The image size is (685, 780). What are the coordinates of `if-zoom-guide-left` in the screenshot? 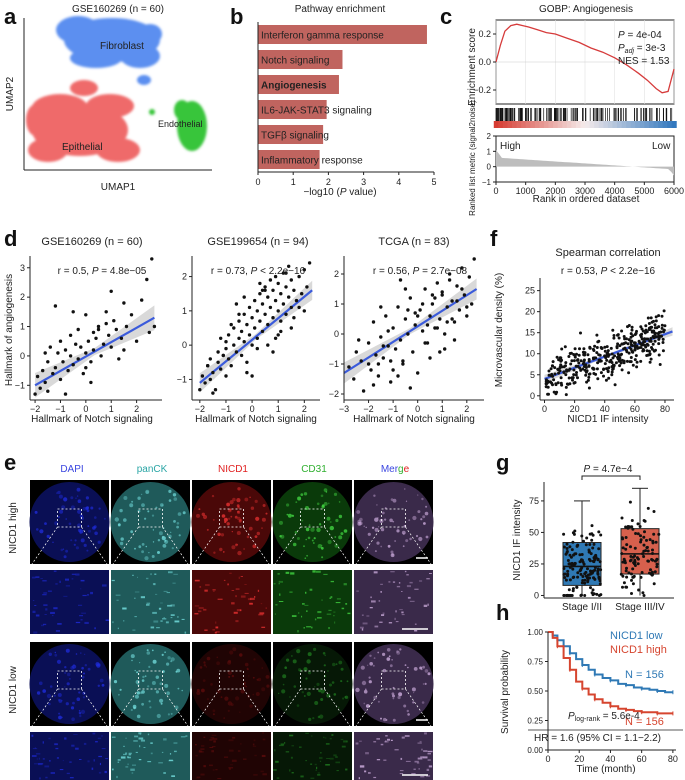 It's located at (368, 545).